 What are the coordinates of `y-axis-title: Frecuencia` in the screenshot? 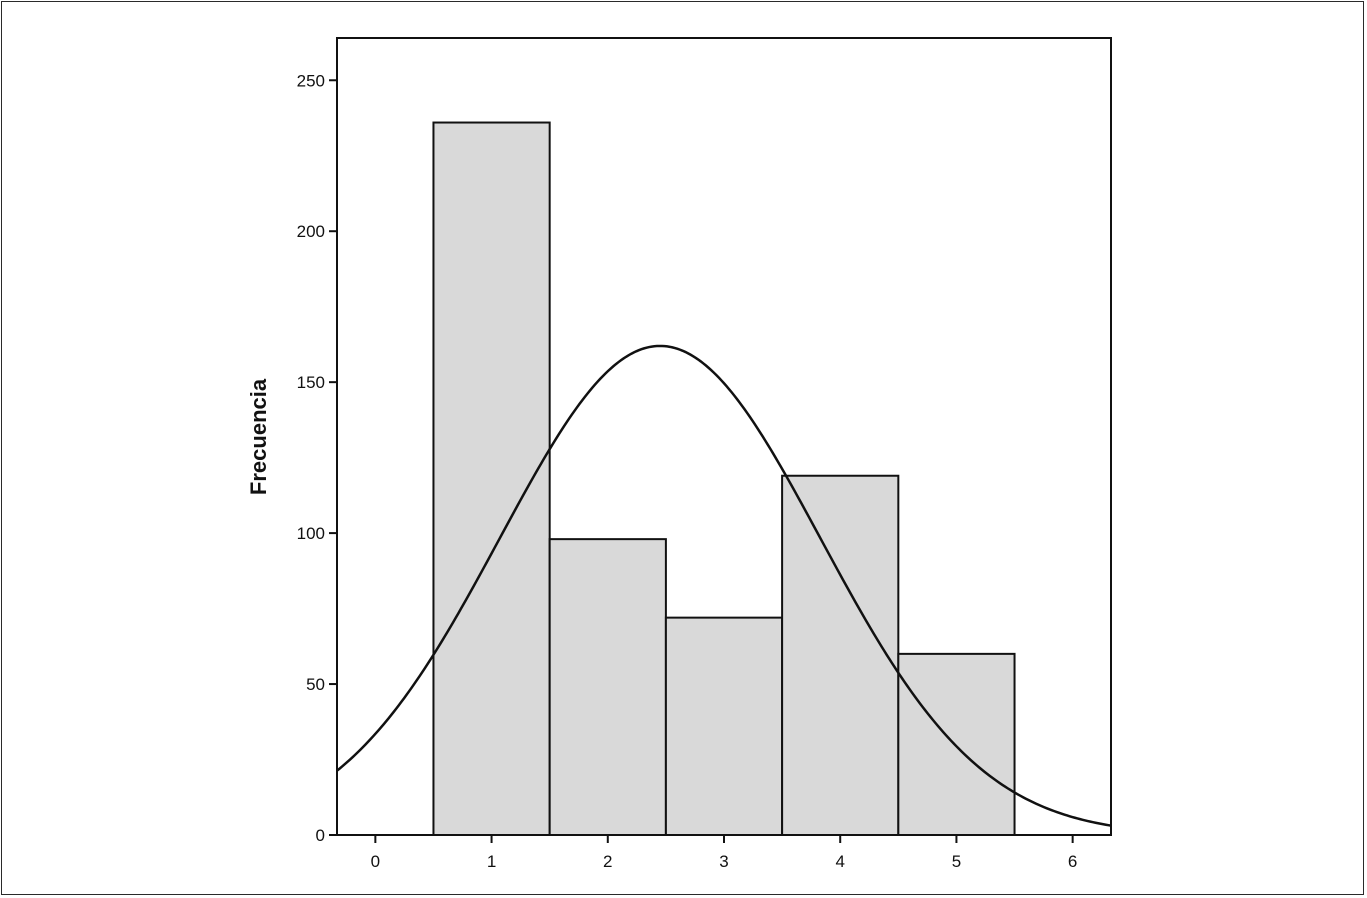 It's located at (258, 436).